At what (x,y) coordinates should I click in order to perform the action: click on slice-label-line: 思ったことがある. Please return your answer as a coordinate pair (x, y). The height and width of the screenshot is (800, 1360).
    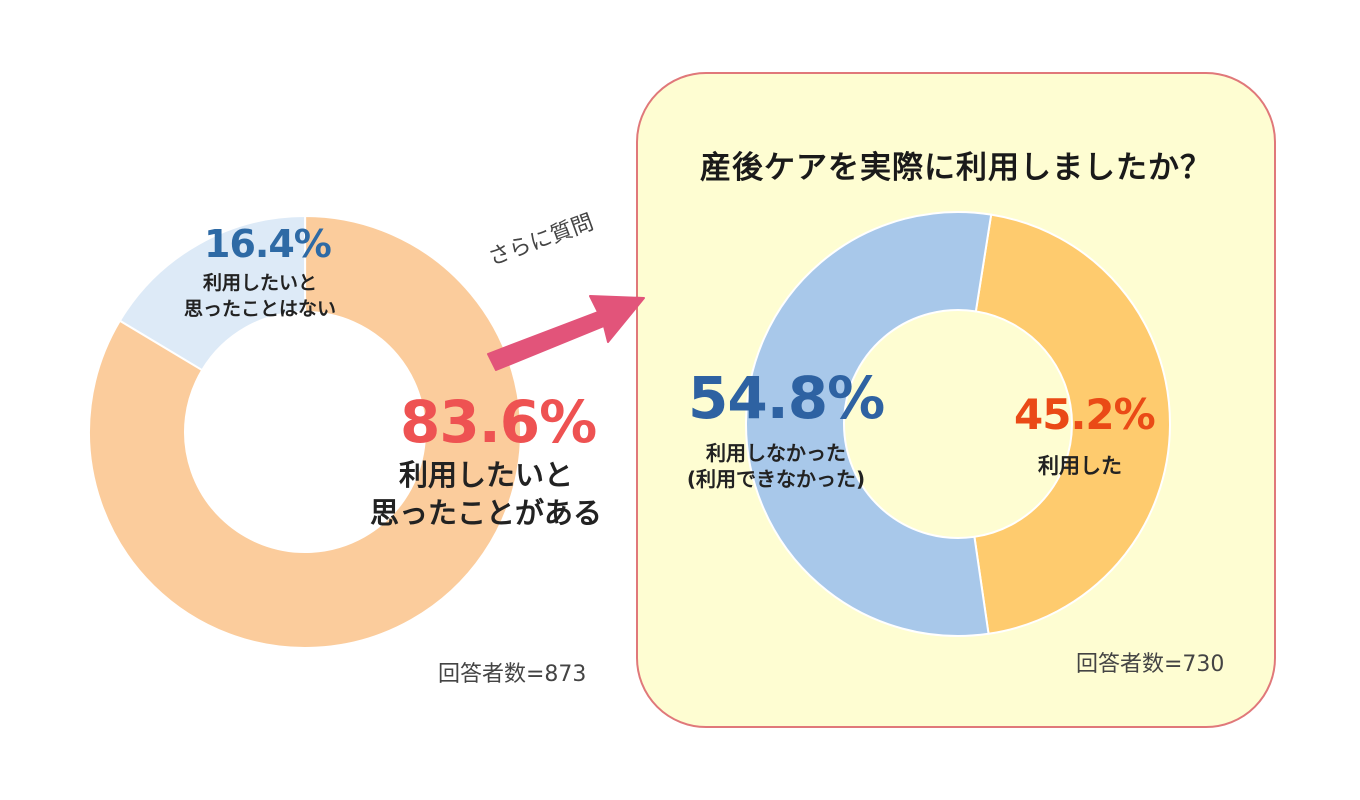
    Looking at the image, I should click on (485, 513).